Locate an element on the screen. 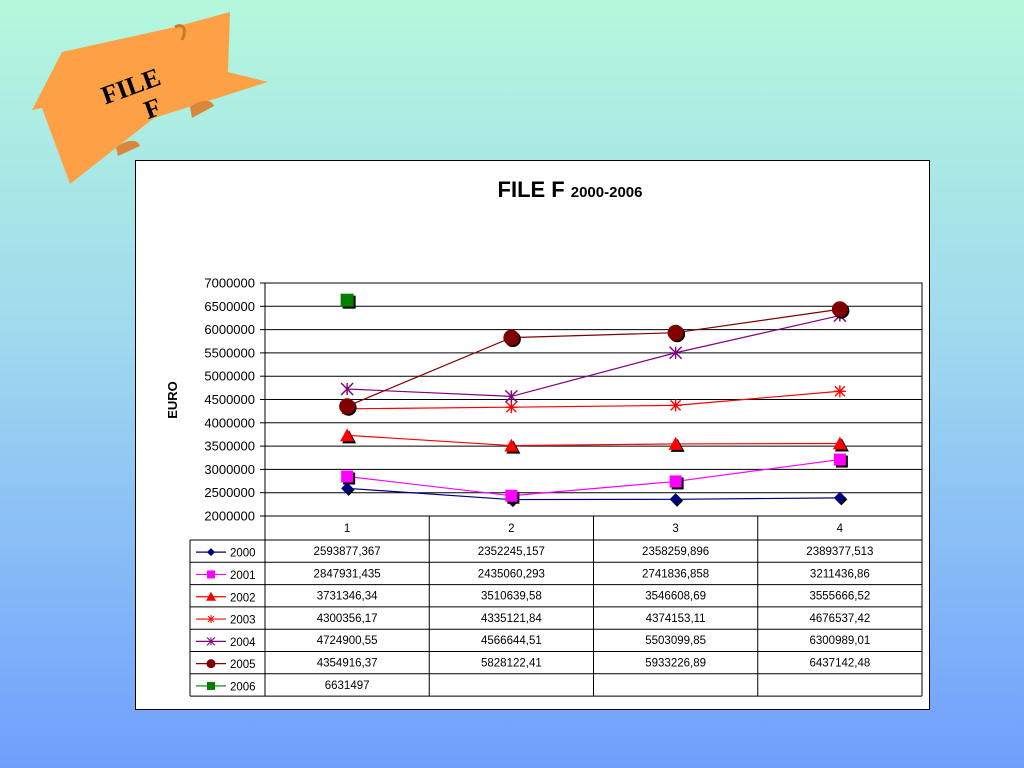 The width and height of the screenshot is (1024, 768). data-label: 6300989,01 is located at coordinates (839, 641).